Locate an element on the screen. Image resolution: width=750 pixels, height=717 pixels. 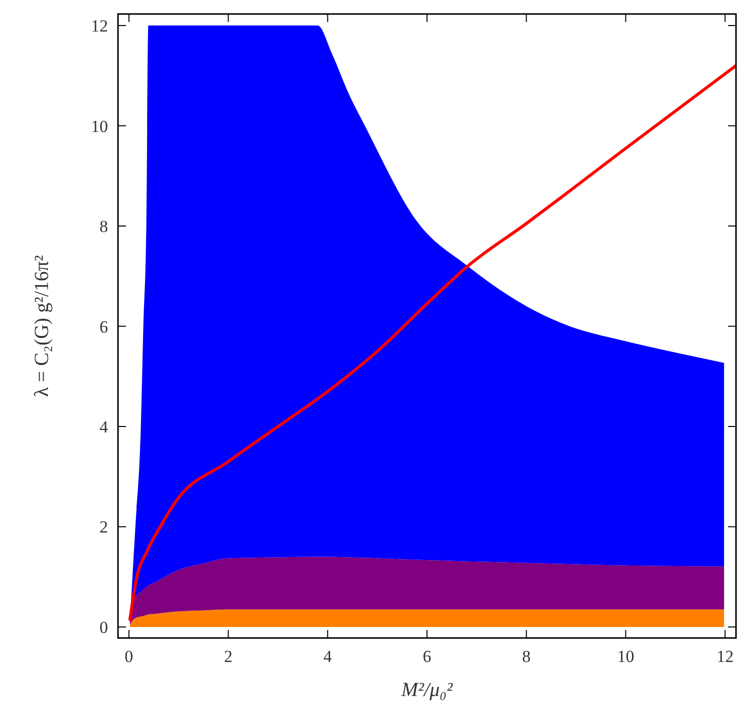
y-tick-label: 12 is located at coordinates (99, 26).